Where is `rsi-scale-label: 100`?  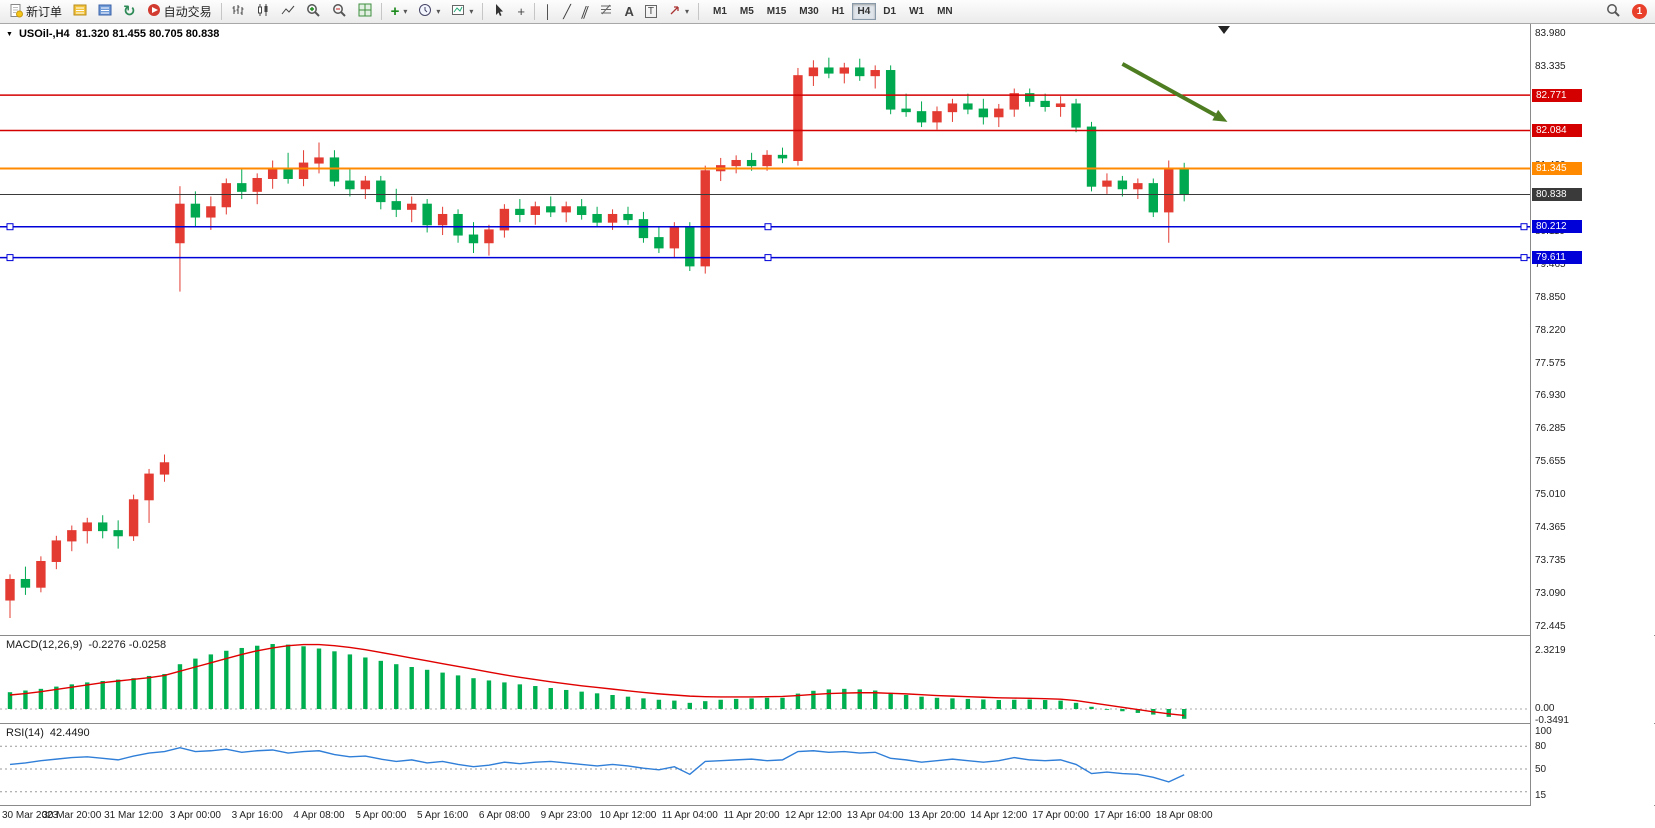 rsi-scale-label: 100 is located at coordinates (1543, 731).